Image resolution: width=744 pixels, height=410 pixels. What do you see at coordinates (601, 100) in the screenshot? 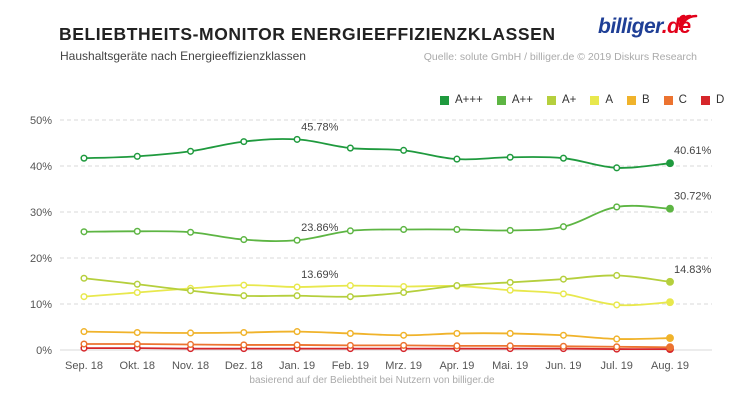
I see `legend-item: A` at bounding box center [601, 100].